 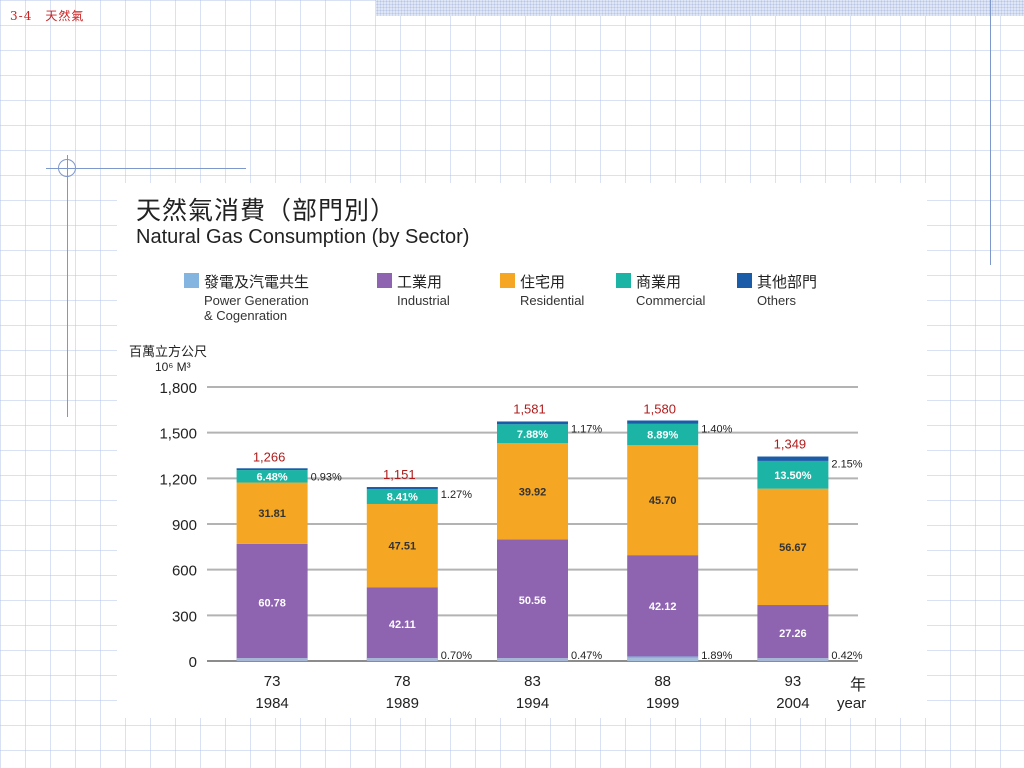 I want to click on header-band, so click(x=700, y=8).